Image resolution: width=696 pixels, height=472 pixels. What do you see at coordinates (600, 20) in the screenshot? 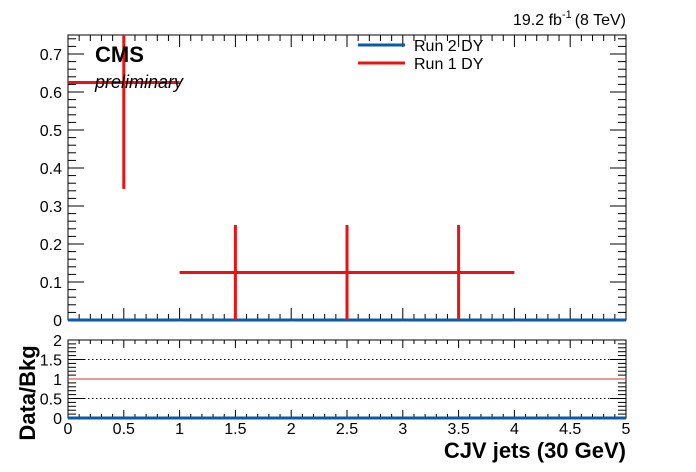
I see `lumi-energy: (8 TeV)` at bounding box center [600, 20].